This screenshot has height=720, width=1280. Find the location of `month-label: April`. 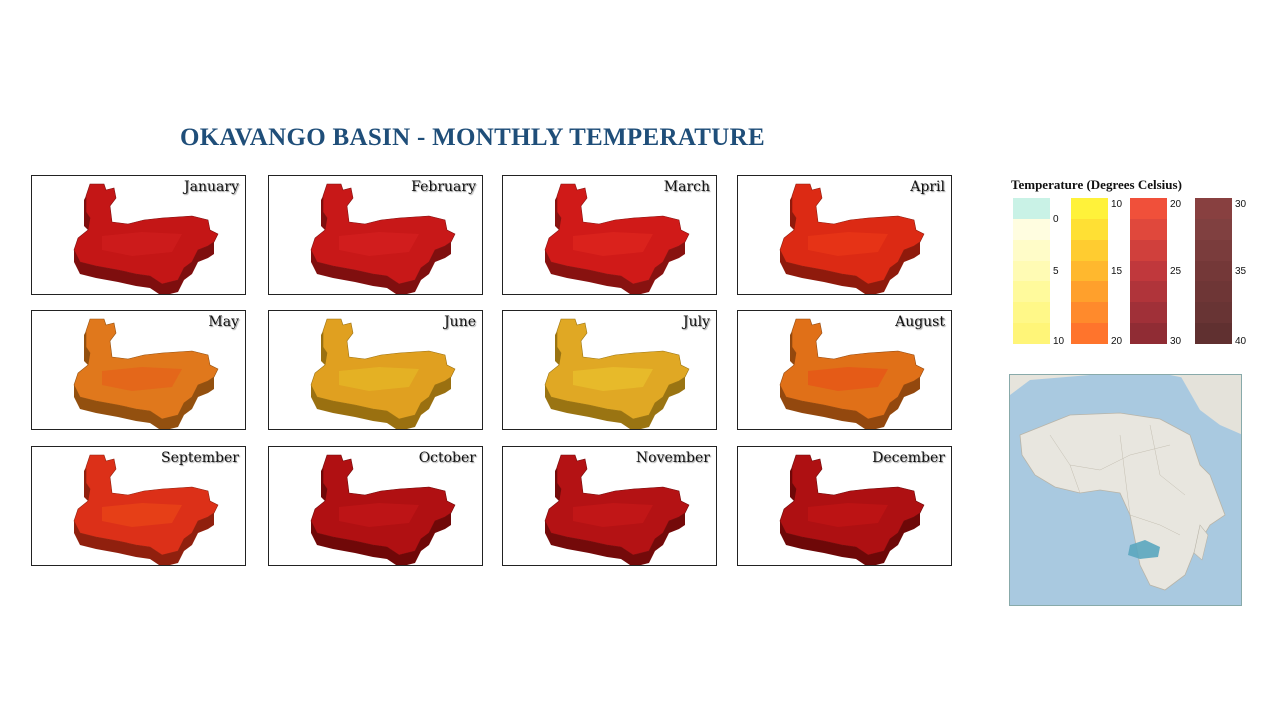

month-label: April is located at coordinates (927, 187).